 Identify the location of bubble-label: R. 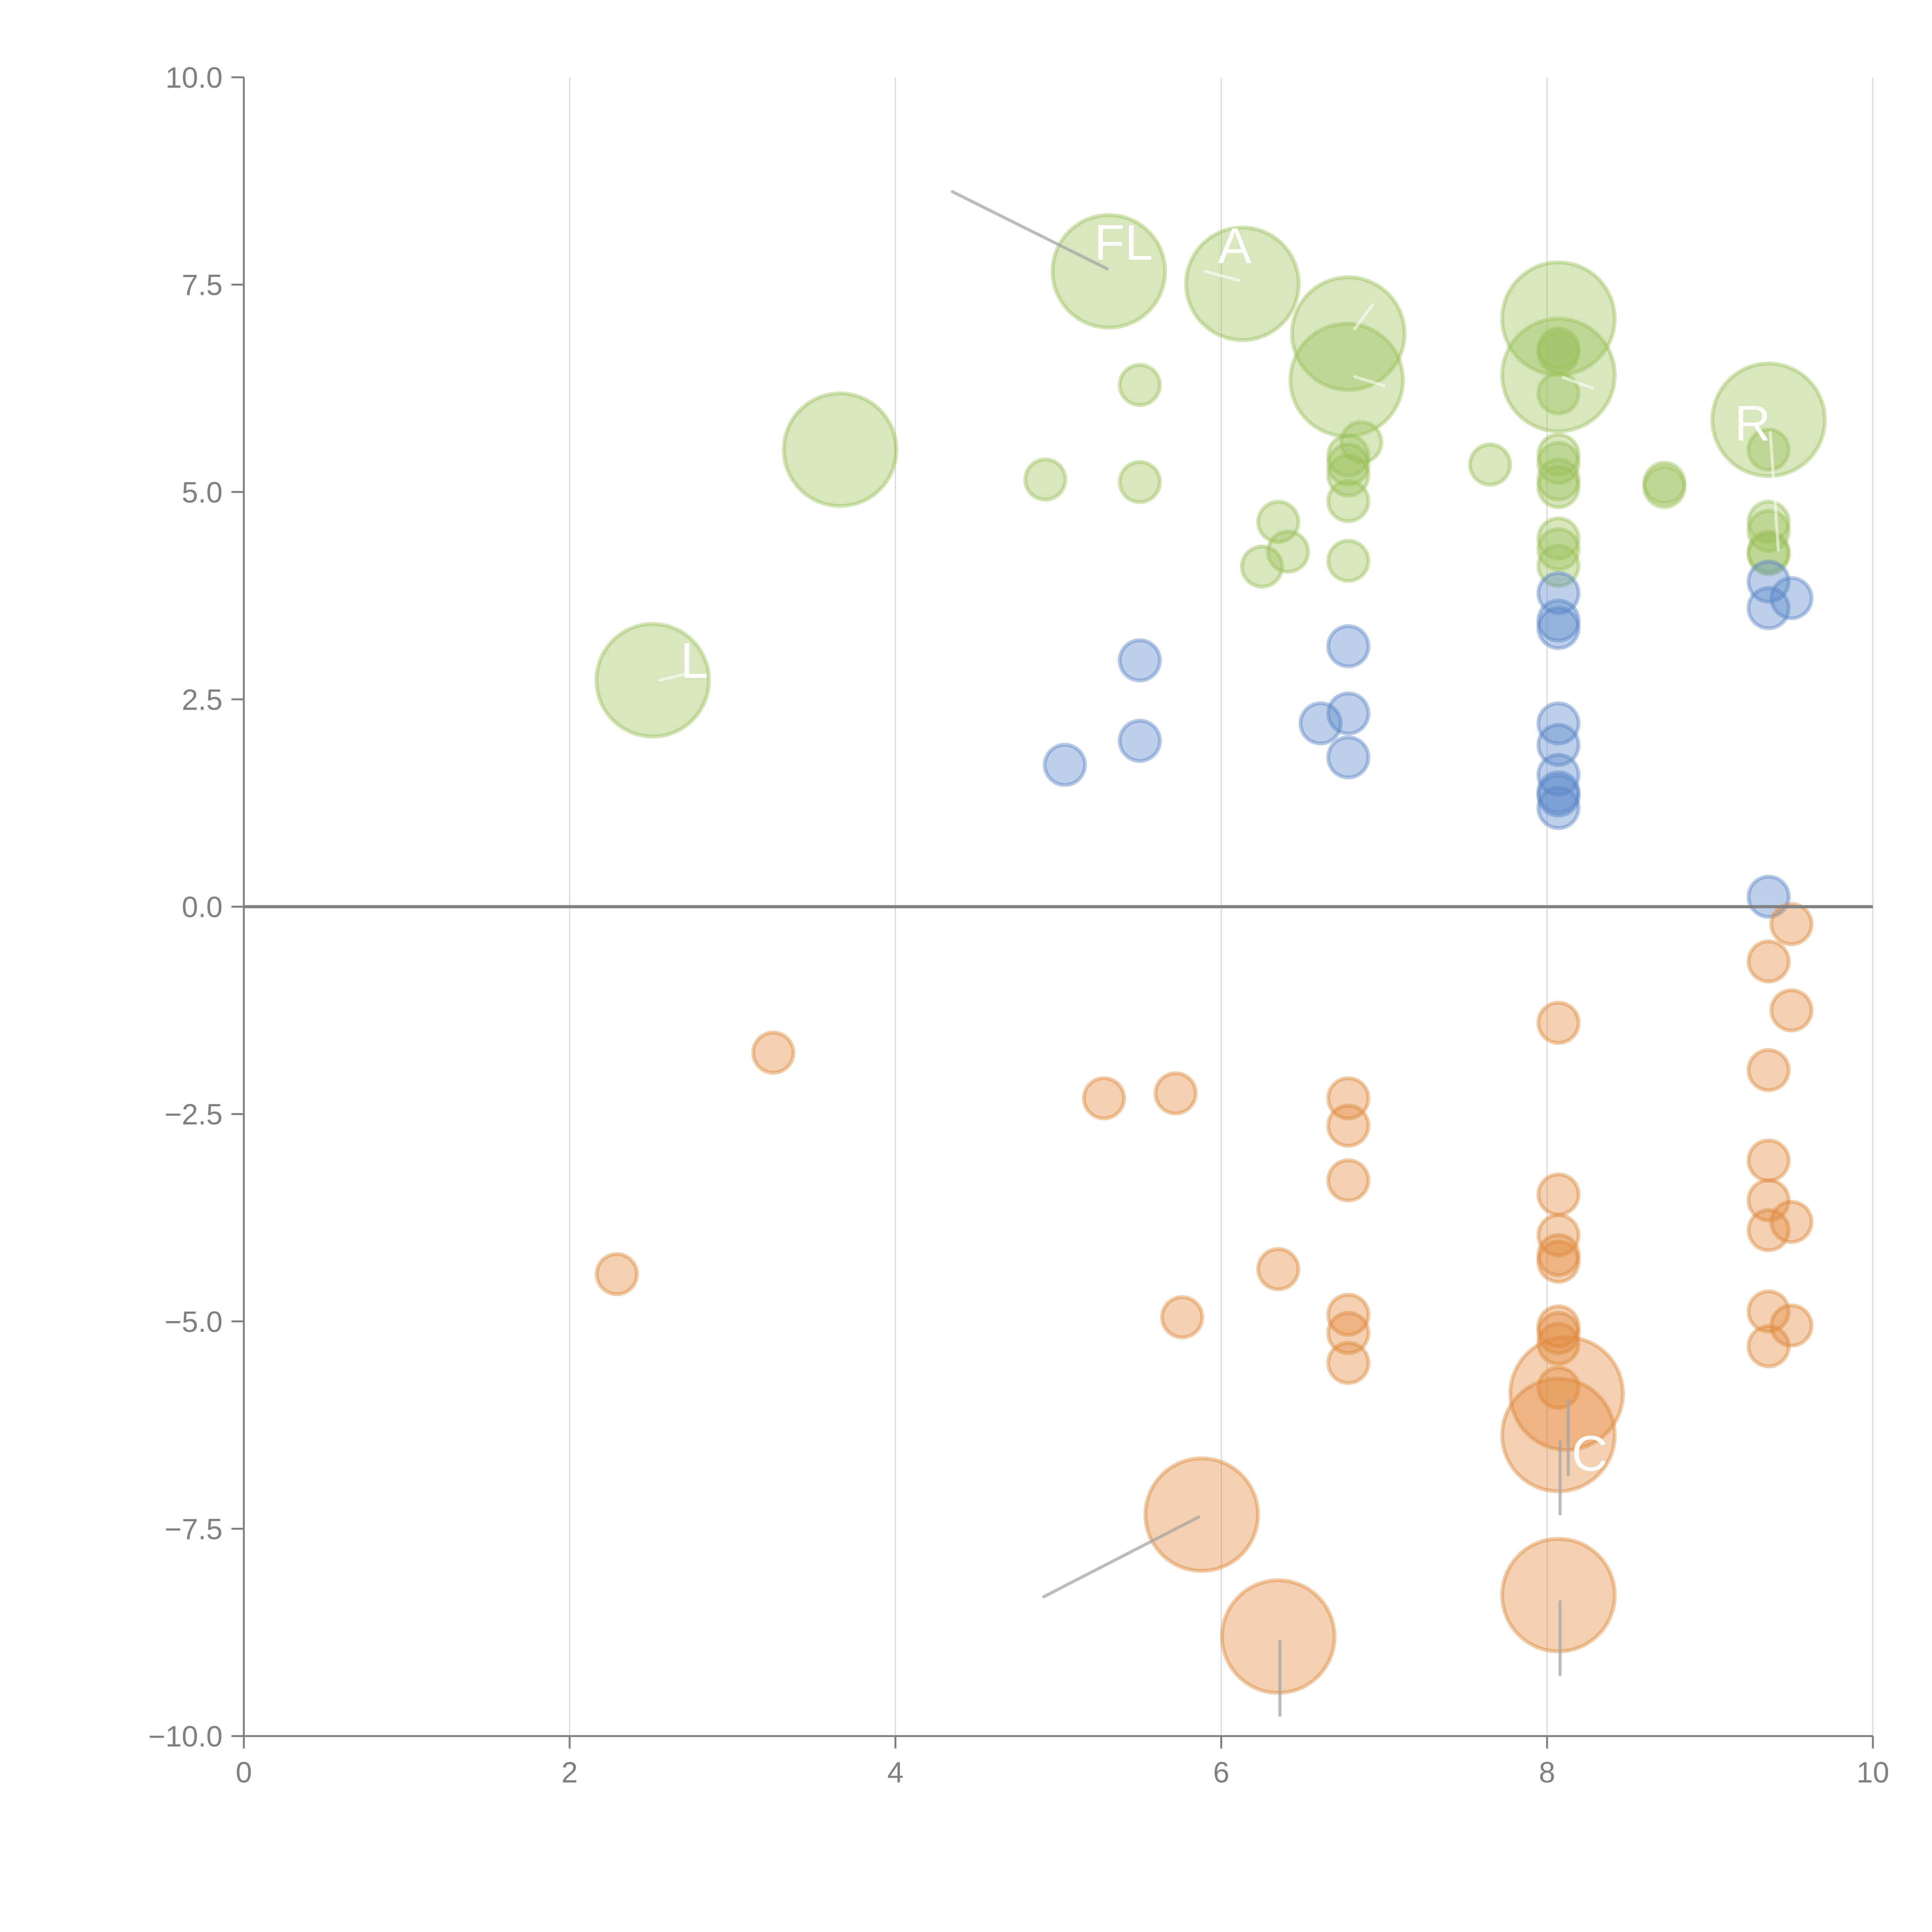
(1753, 423).